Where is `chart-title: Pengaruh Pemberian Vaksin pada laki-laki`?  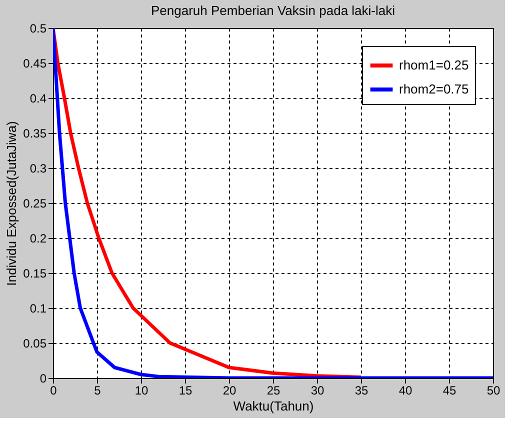
chart-title: Pengaruh Pemberian Vaksin pada laki-laki is located at coordinates (273, 10).